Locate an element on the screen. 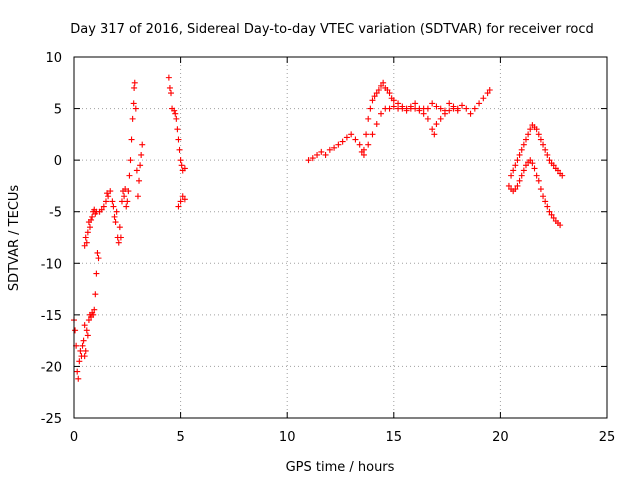  y-tick-label: -20 is located at coordinates (51, 367).